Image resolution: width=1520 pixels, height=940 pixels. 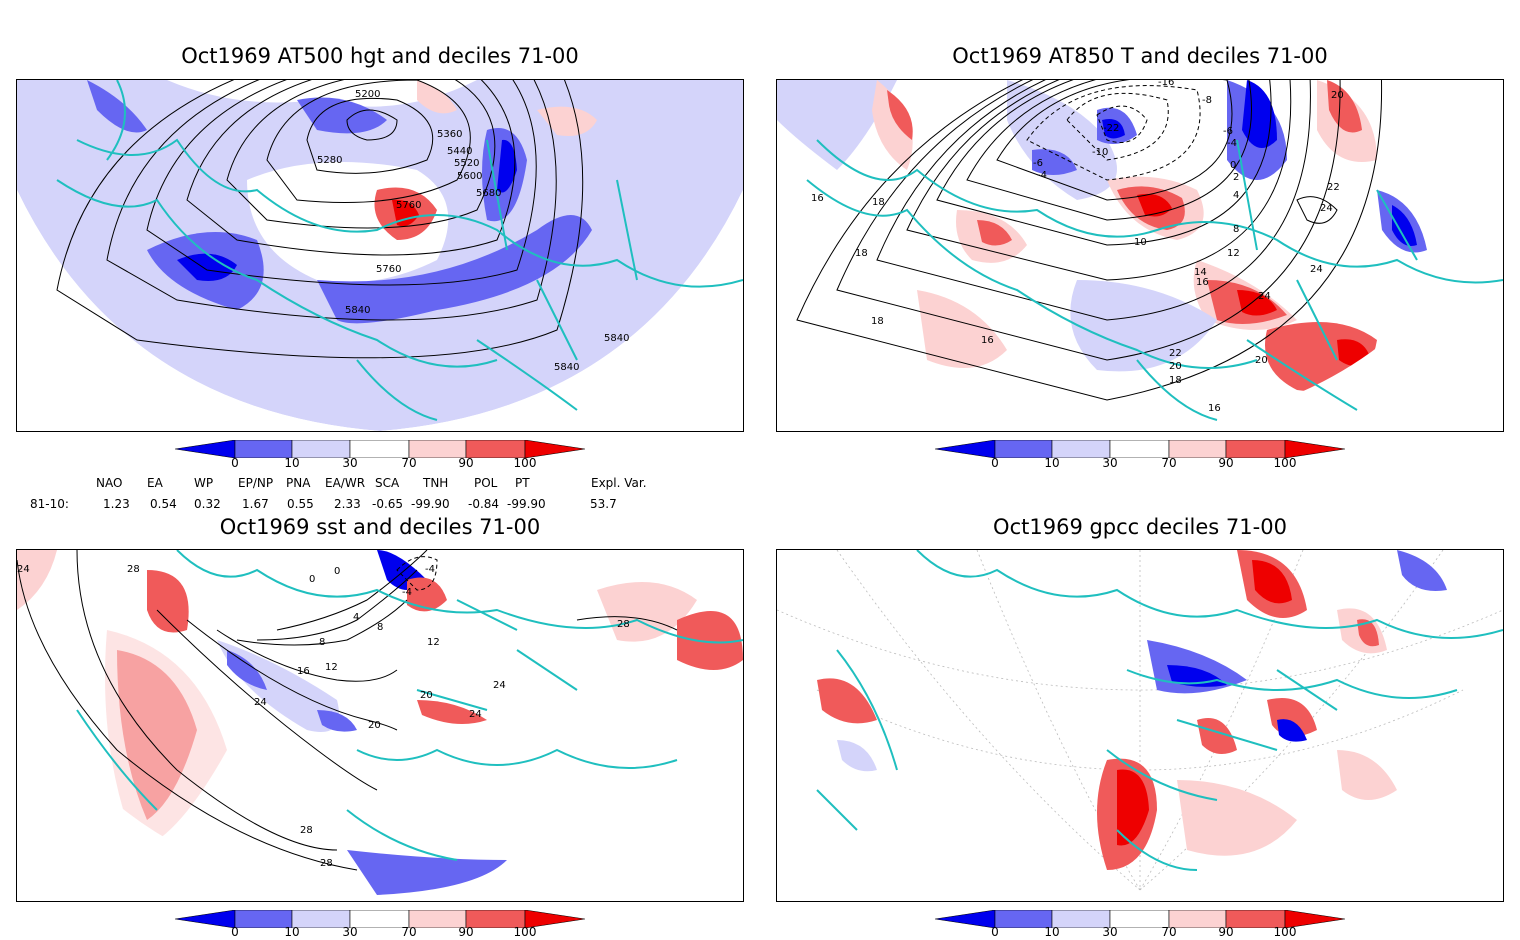 I want to click on colorbar-sst, so click(x=380, y=919).